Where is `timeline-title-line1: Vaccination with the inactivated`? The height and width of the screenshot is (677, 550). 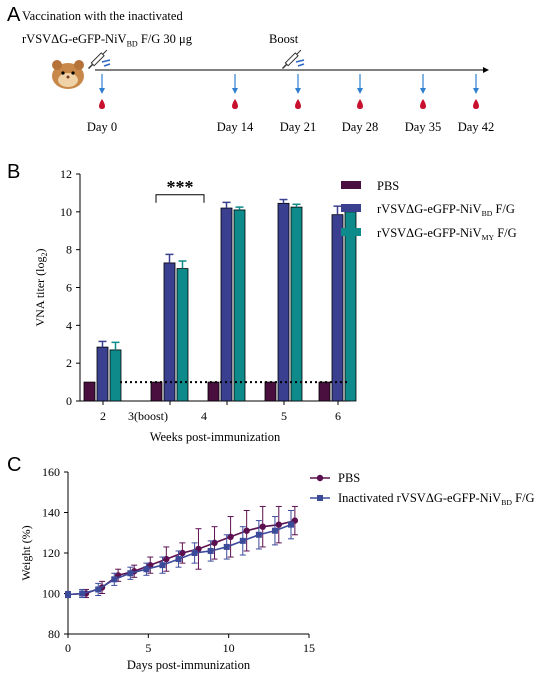
timeline-title-line1: Vaccination with the inactivated is located at coordinates (102, 16).